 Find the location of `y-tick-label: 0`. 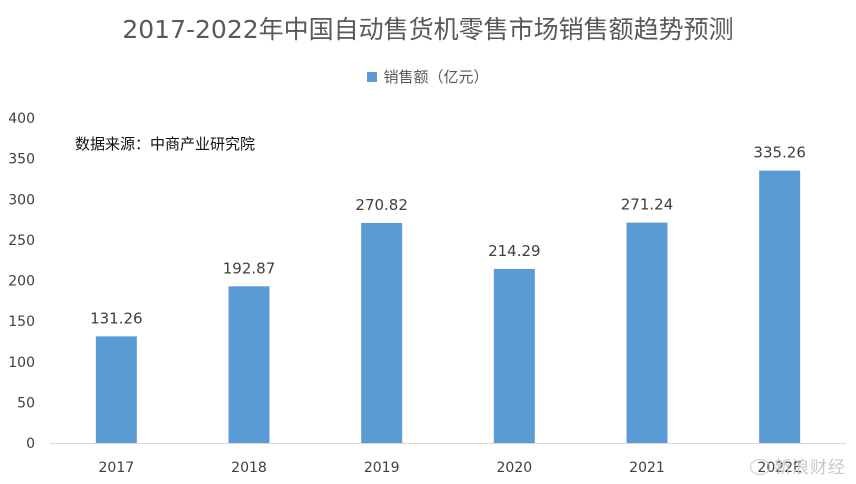

y-tick-label: 0 is located at coordinates (30, 444).